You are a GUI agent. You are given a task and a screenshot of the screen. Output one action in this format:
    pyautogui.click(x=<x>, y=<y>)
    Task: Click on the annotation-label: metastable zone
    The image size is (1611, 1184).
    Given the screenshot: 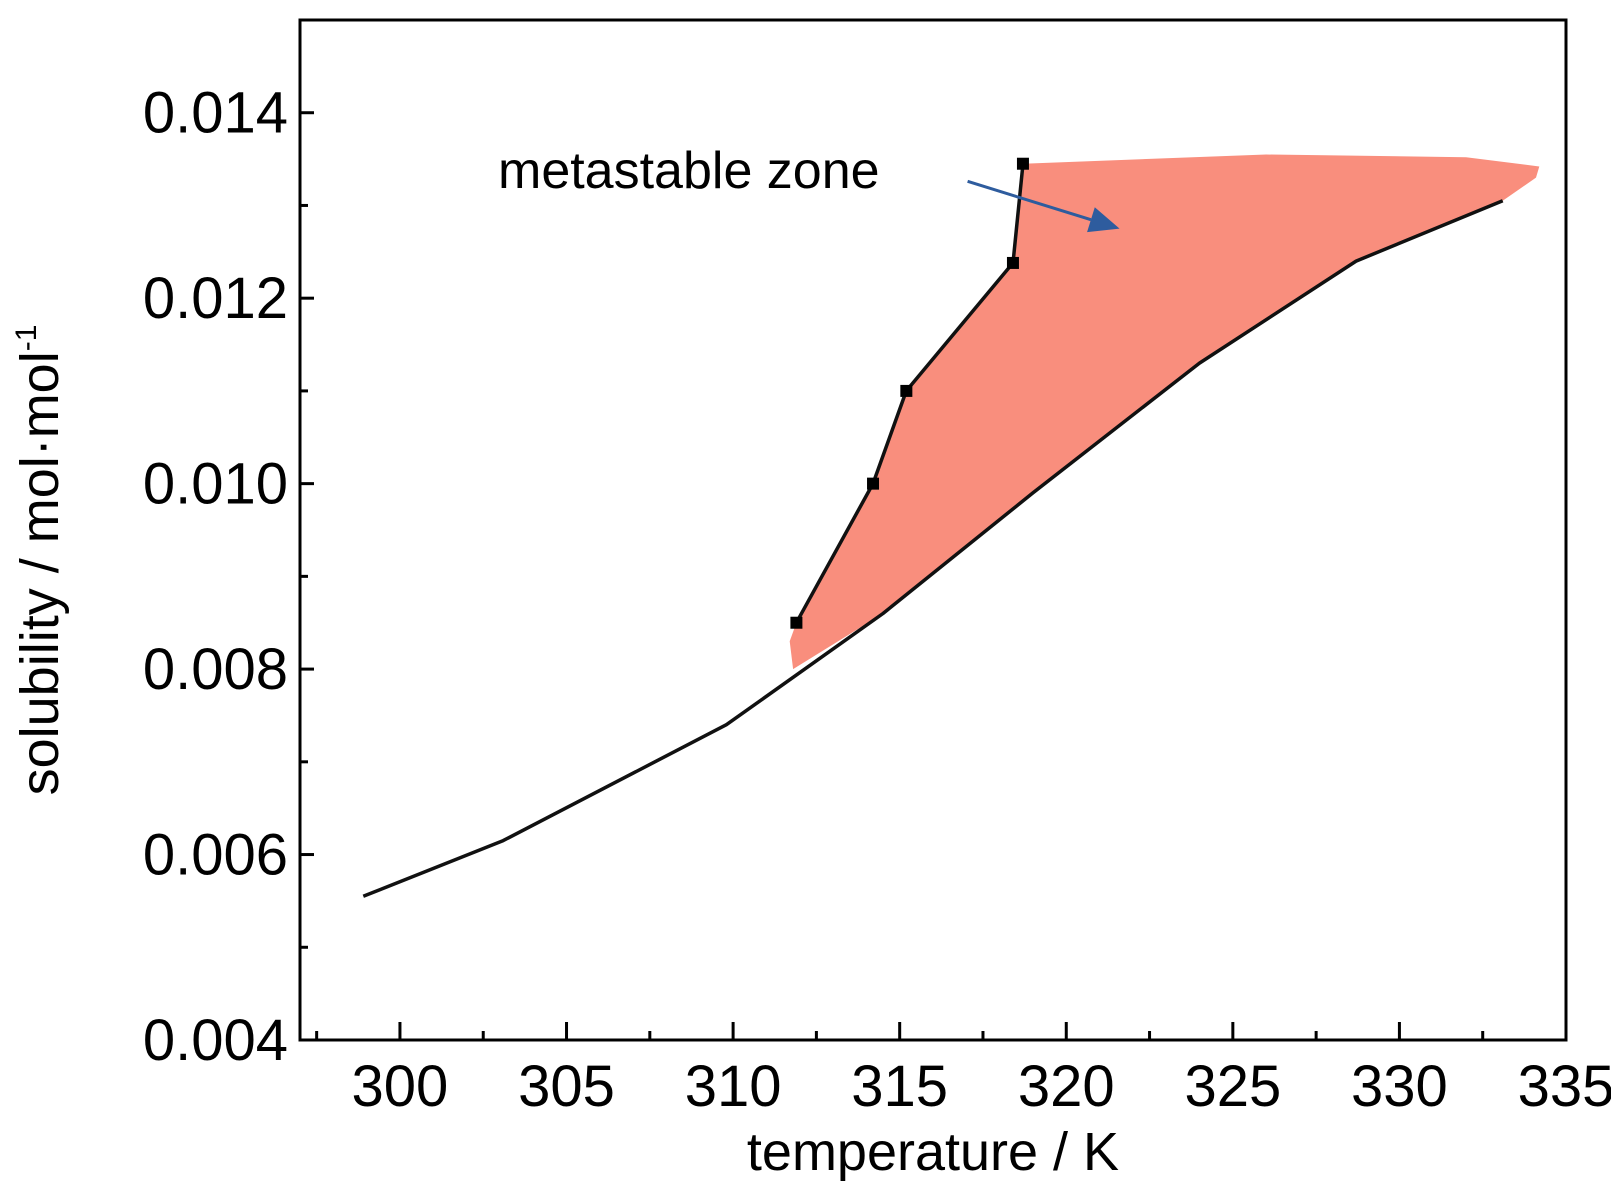 What is the action you would take?
    pyautogui.click(x=689, y=171)
    